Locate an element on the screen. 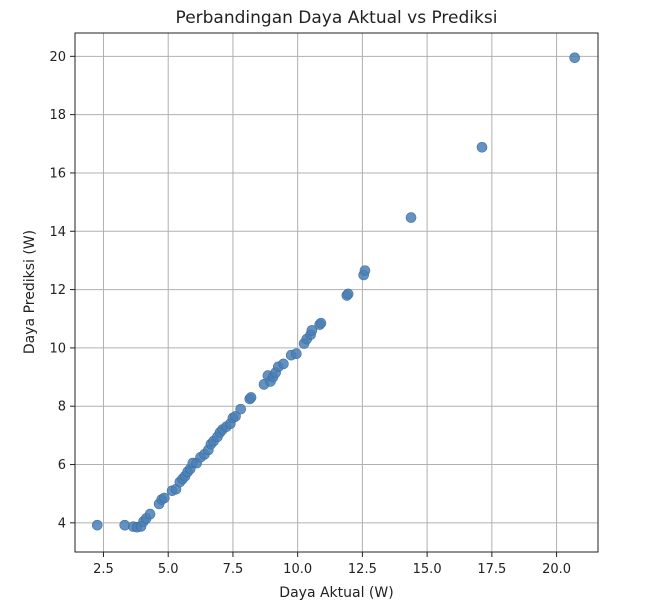 This screenshot has height=608, width=655. x-tick-label: 2.5 is located at coordinates (103, 569).